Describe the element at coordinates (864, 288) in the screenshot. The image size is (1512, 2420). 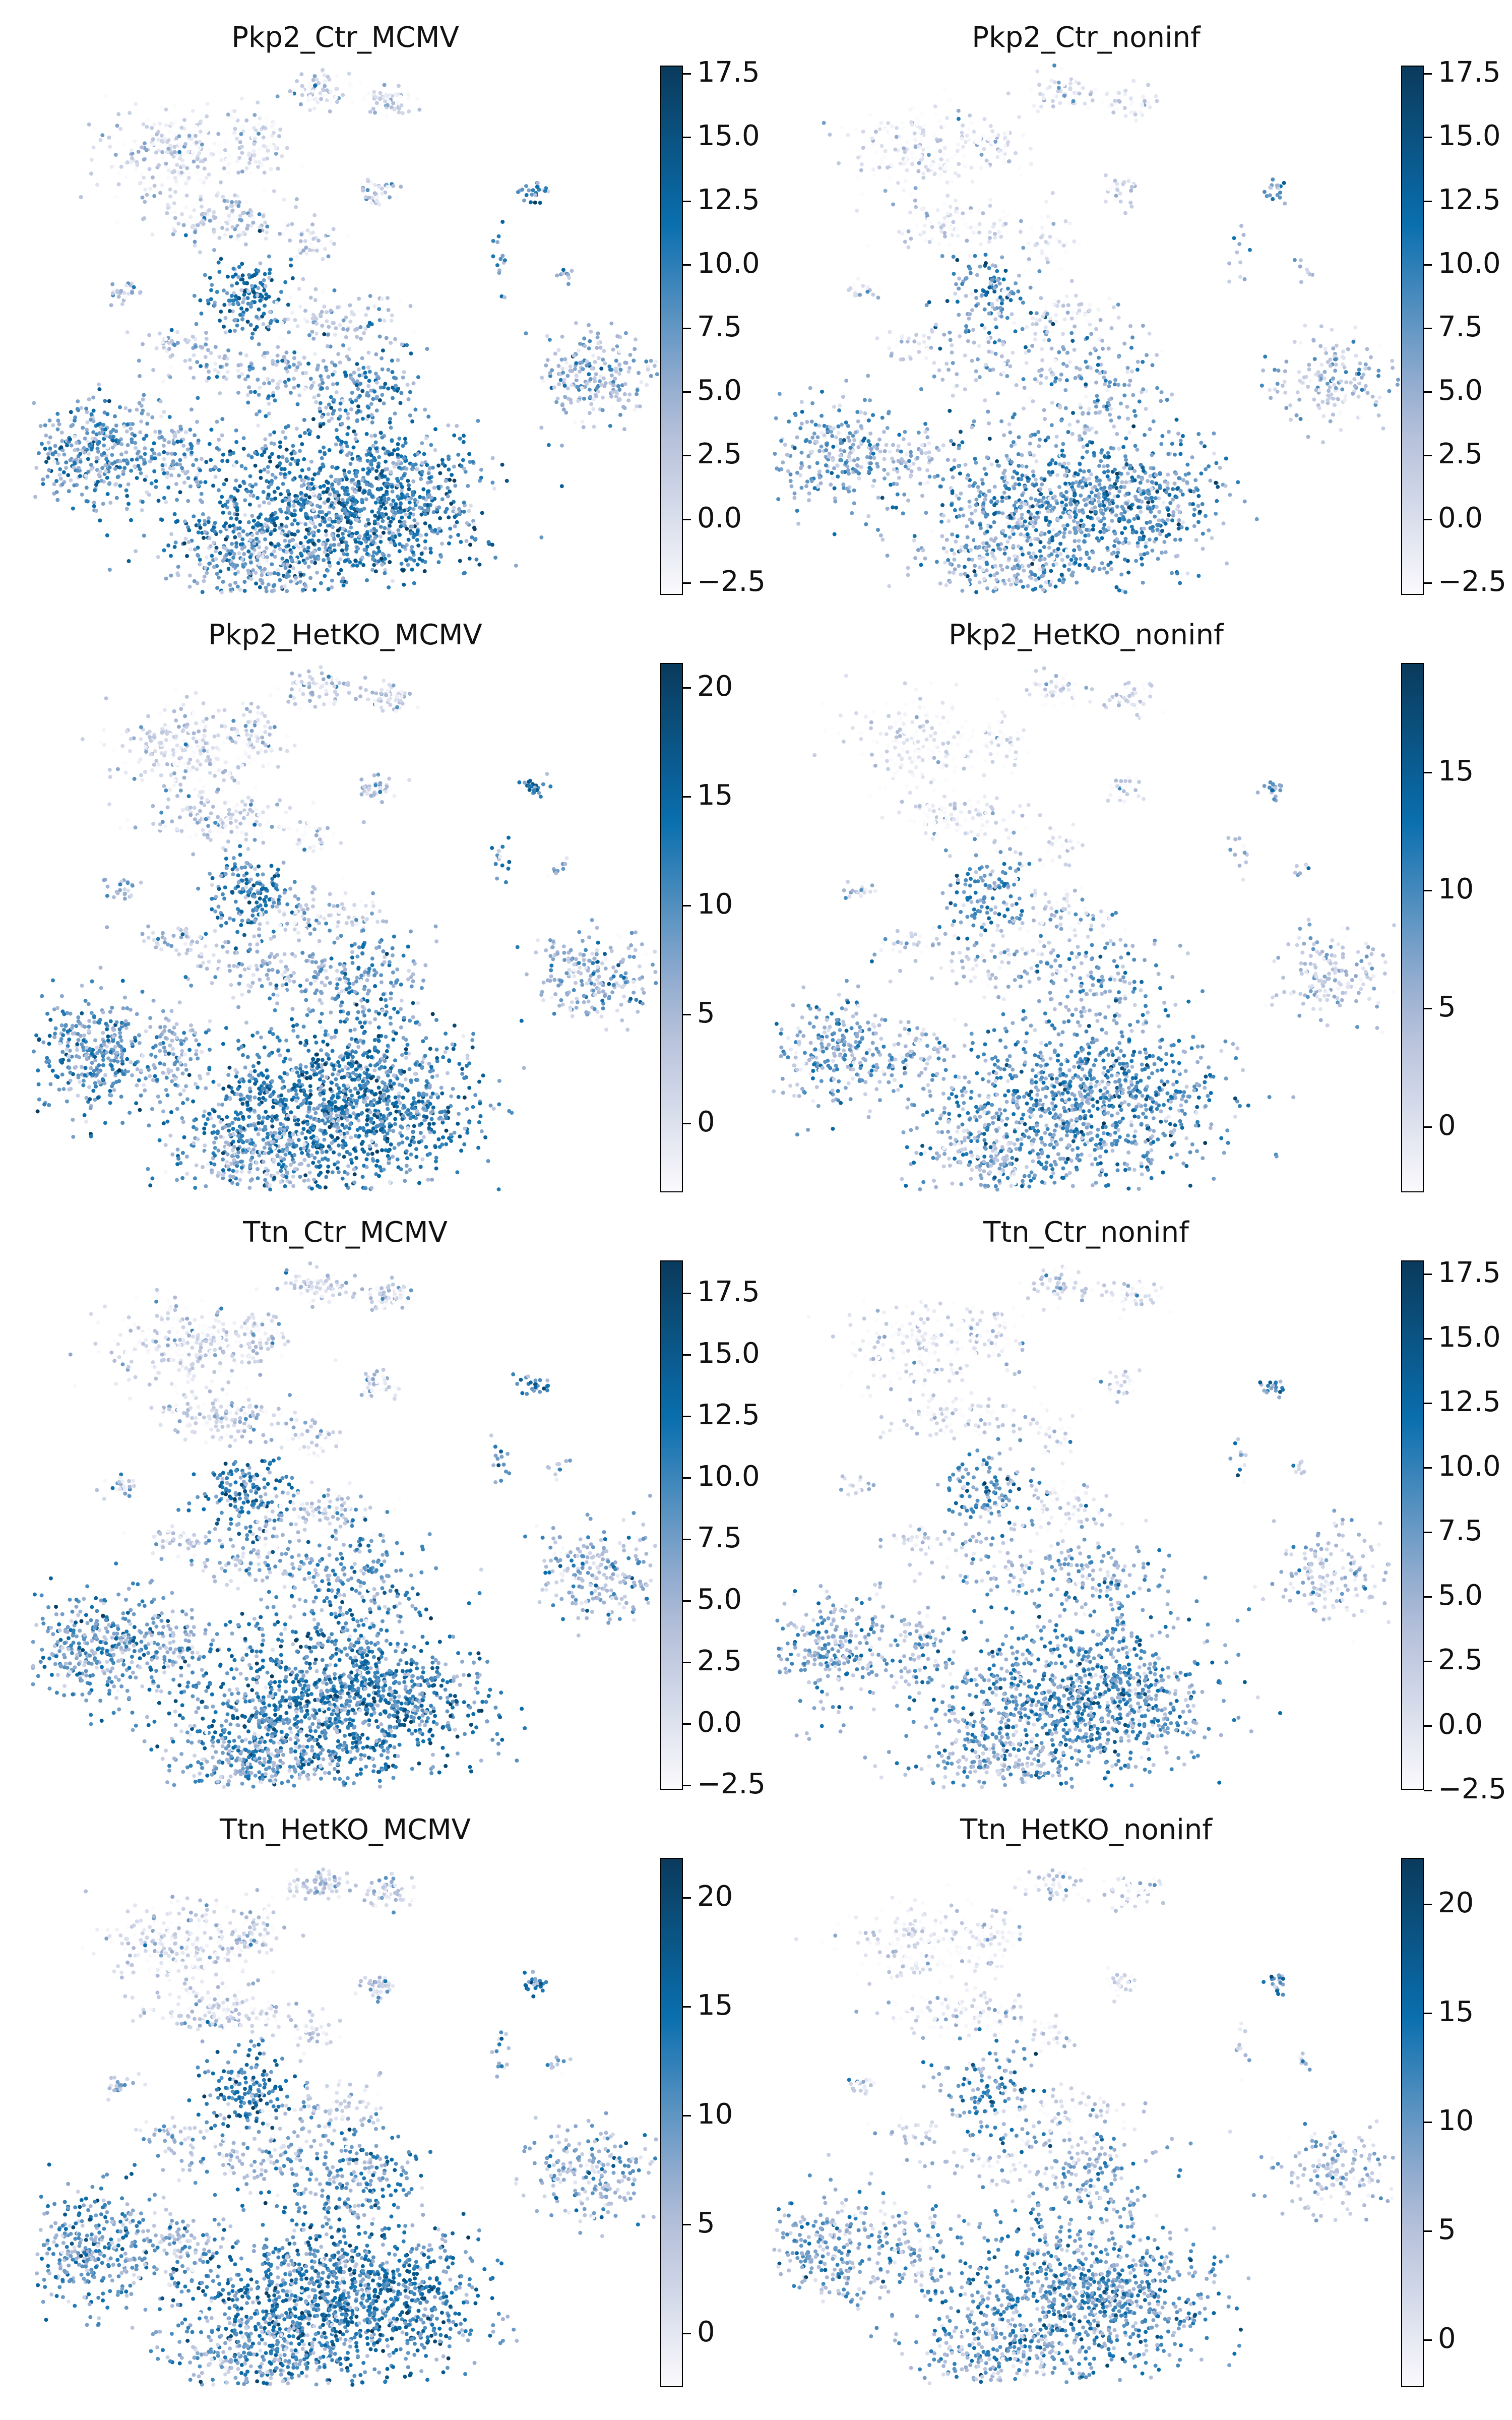
I see `cell-cluster` at that location.